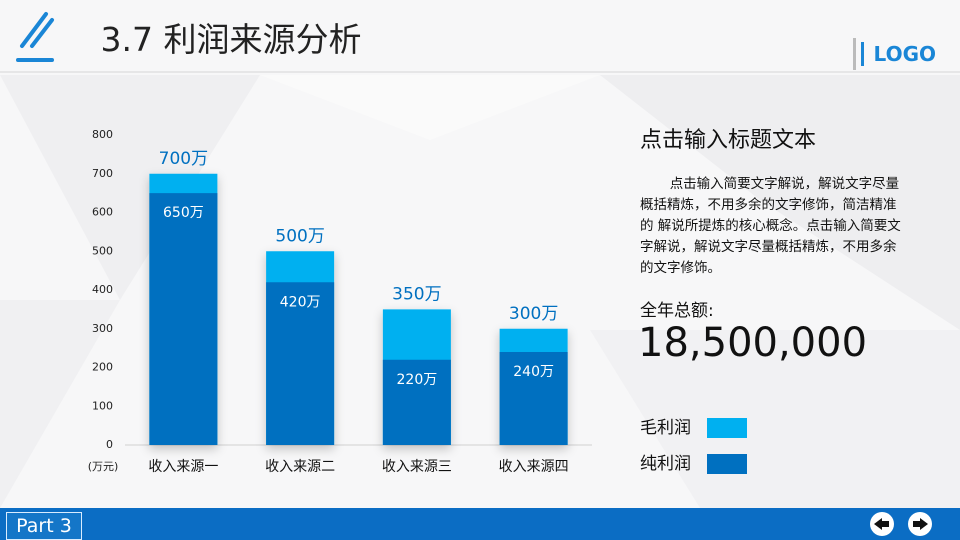 The height and width of the screenshot is (540, 960). What do you see at coordinates (882, 524) in the screenshot?
I see `prev-button` at bounding box center [882, 524].